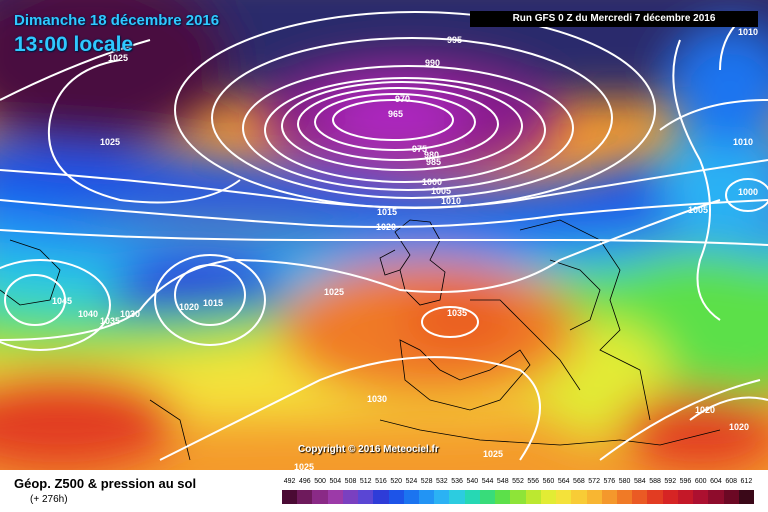  I want to click on scale-tick-label: 496, so click(304, 481).